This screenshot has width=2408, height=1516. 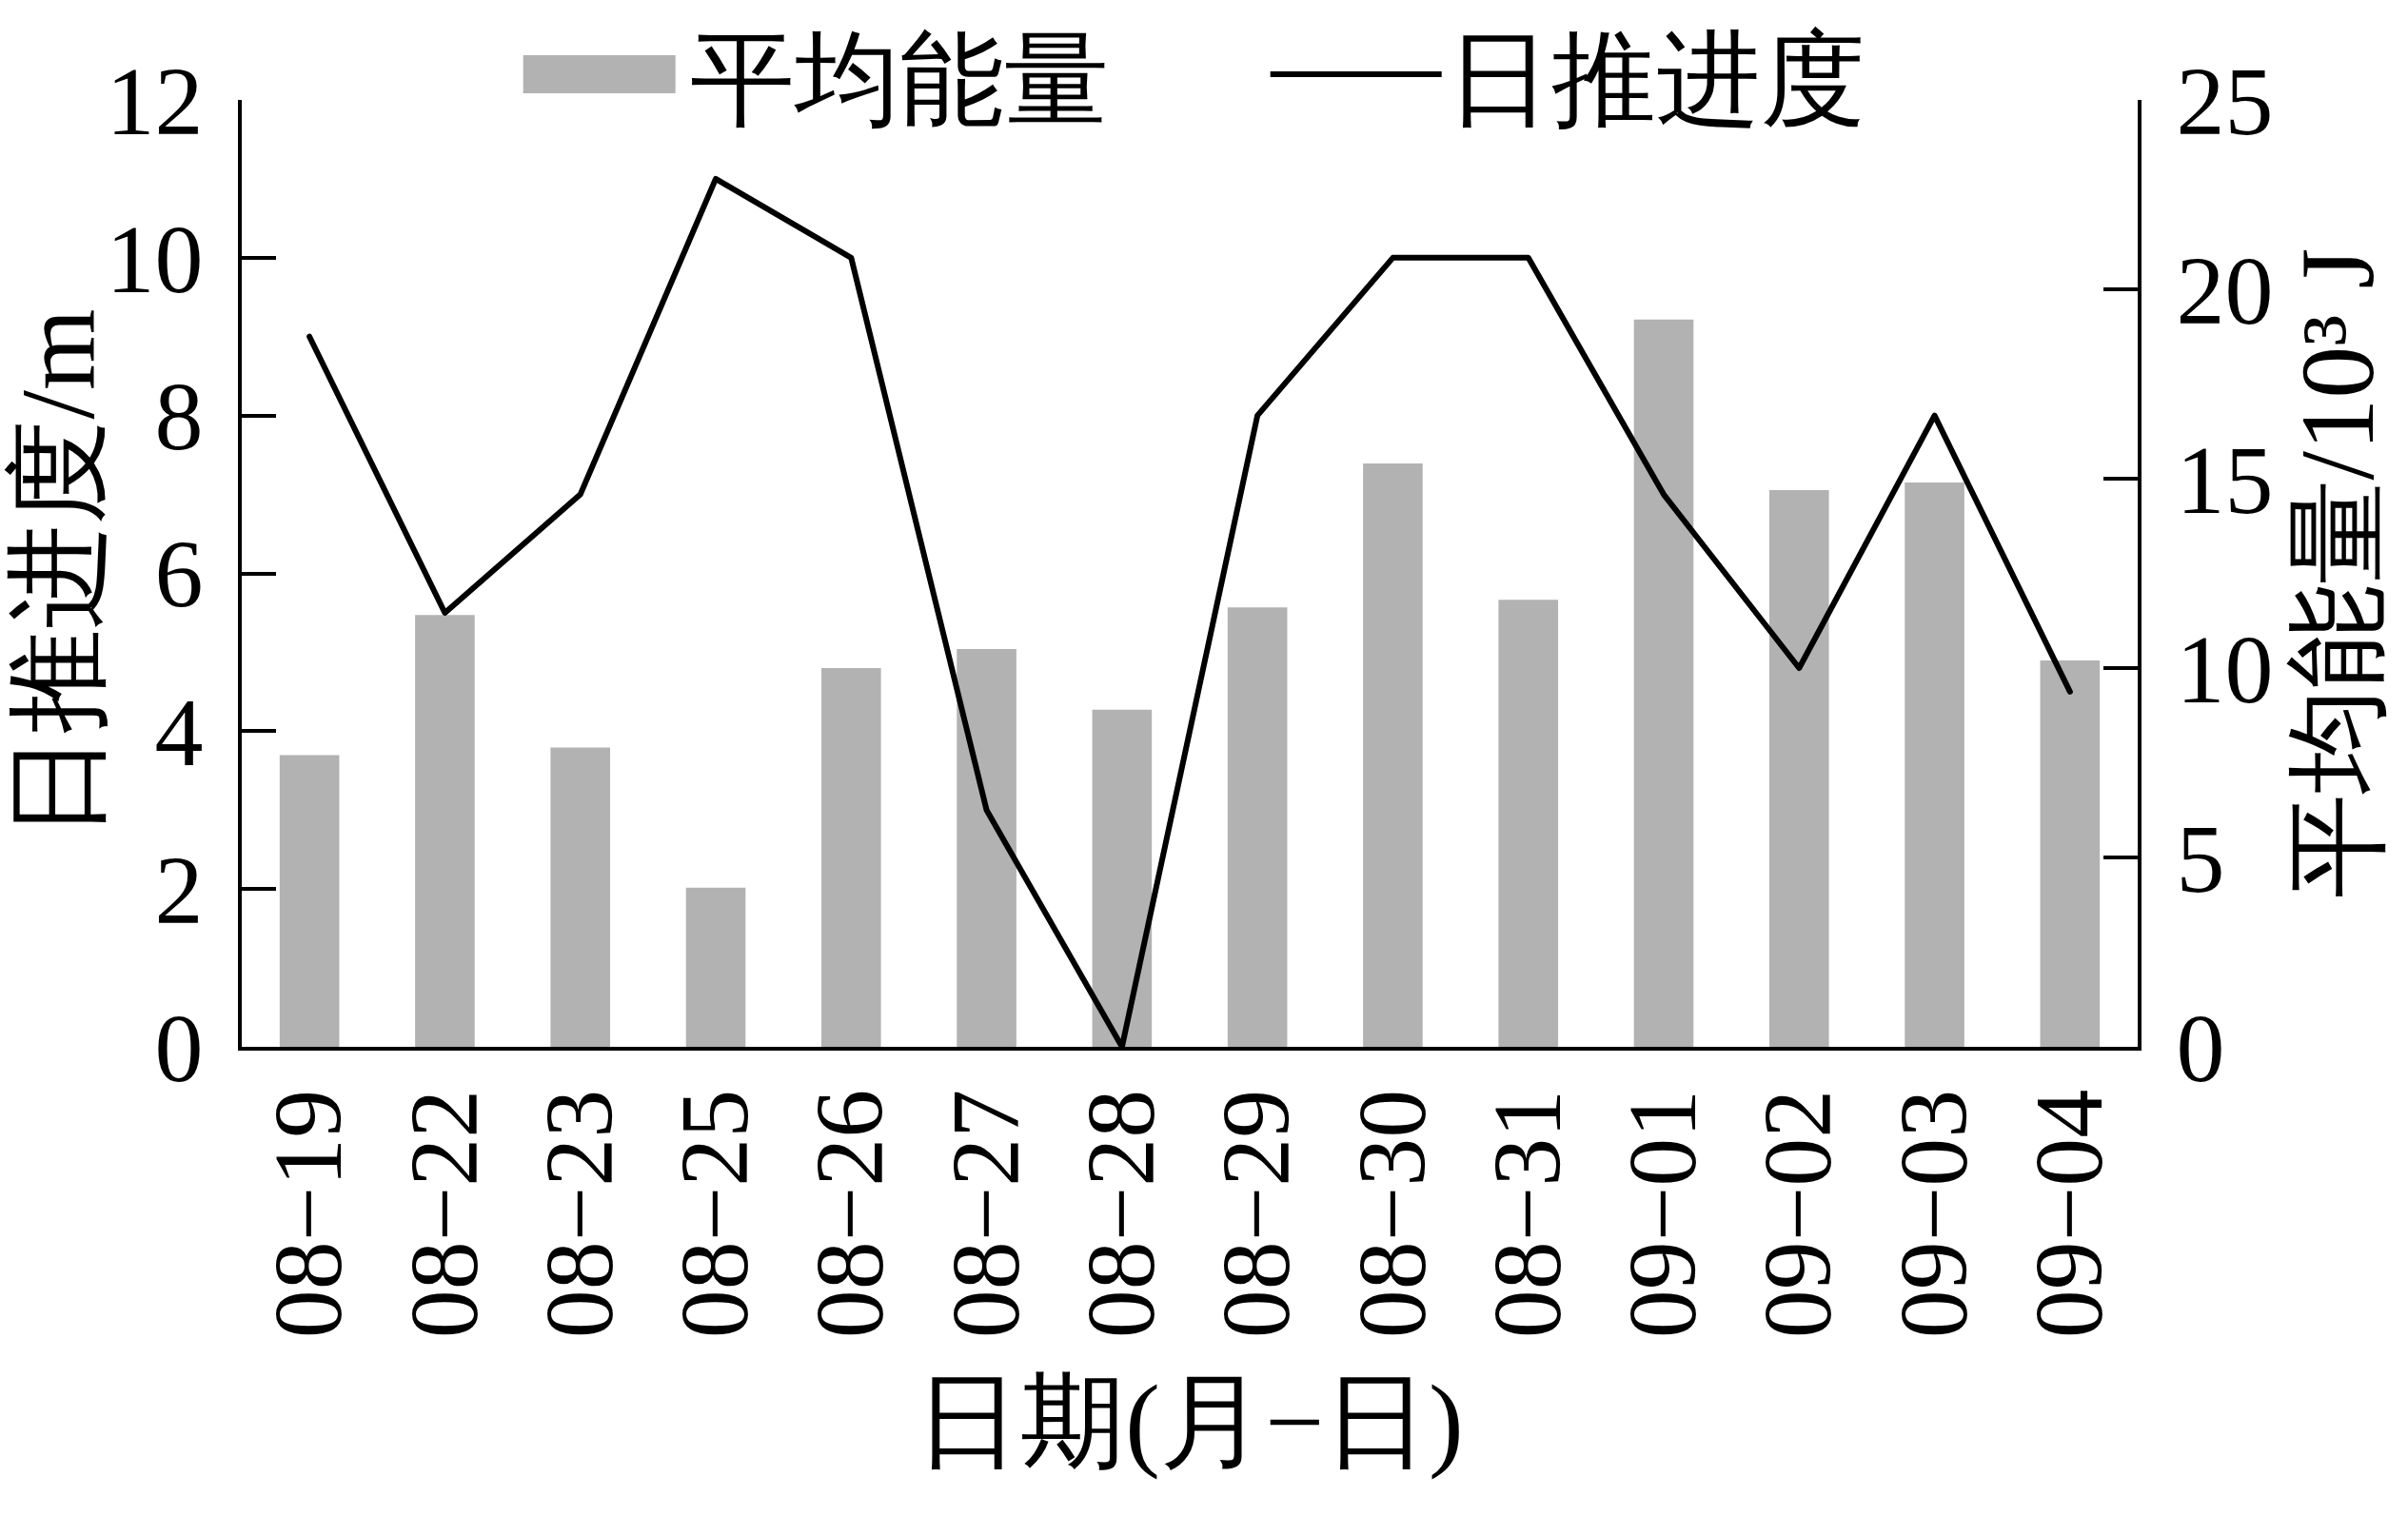 I want to click on x-tick-label: 08−28, so click(x=1121, y=1214).